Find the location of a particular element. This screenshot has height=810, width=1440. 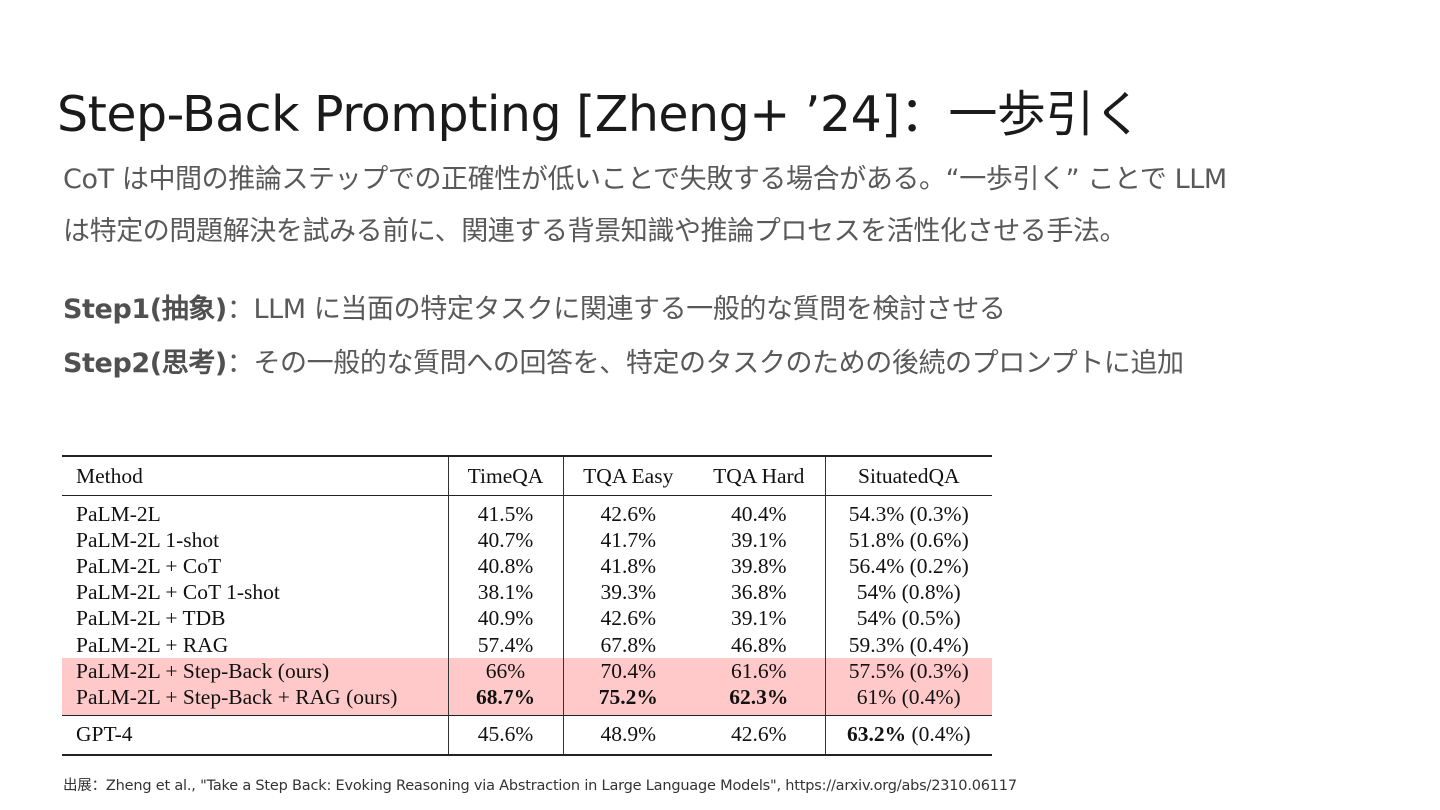

cell-method: PaLM-2L + CoT is located at coordinates (149, 565).